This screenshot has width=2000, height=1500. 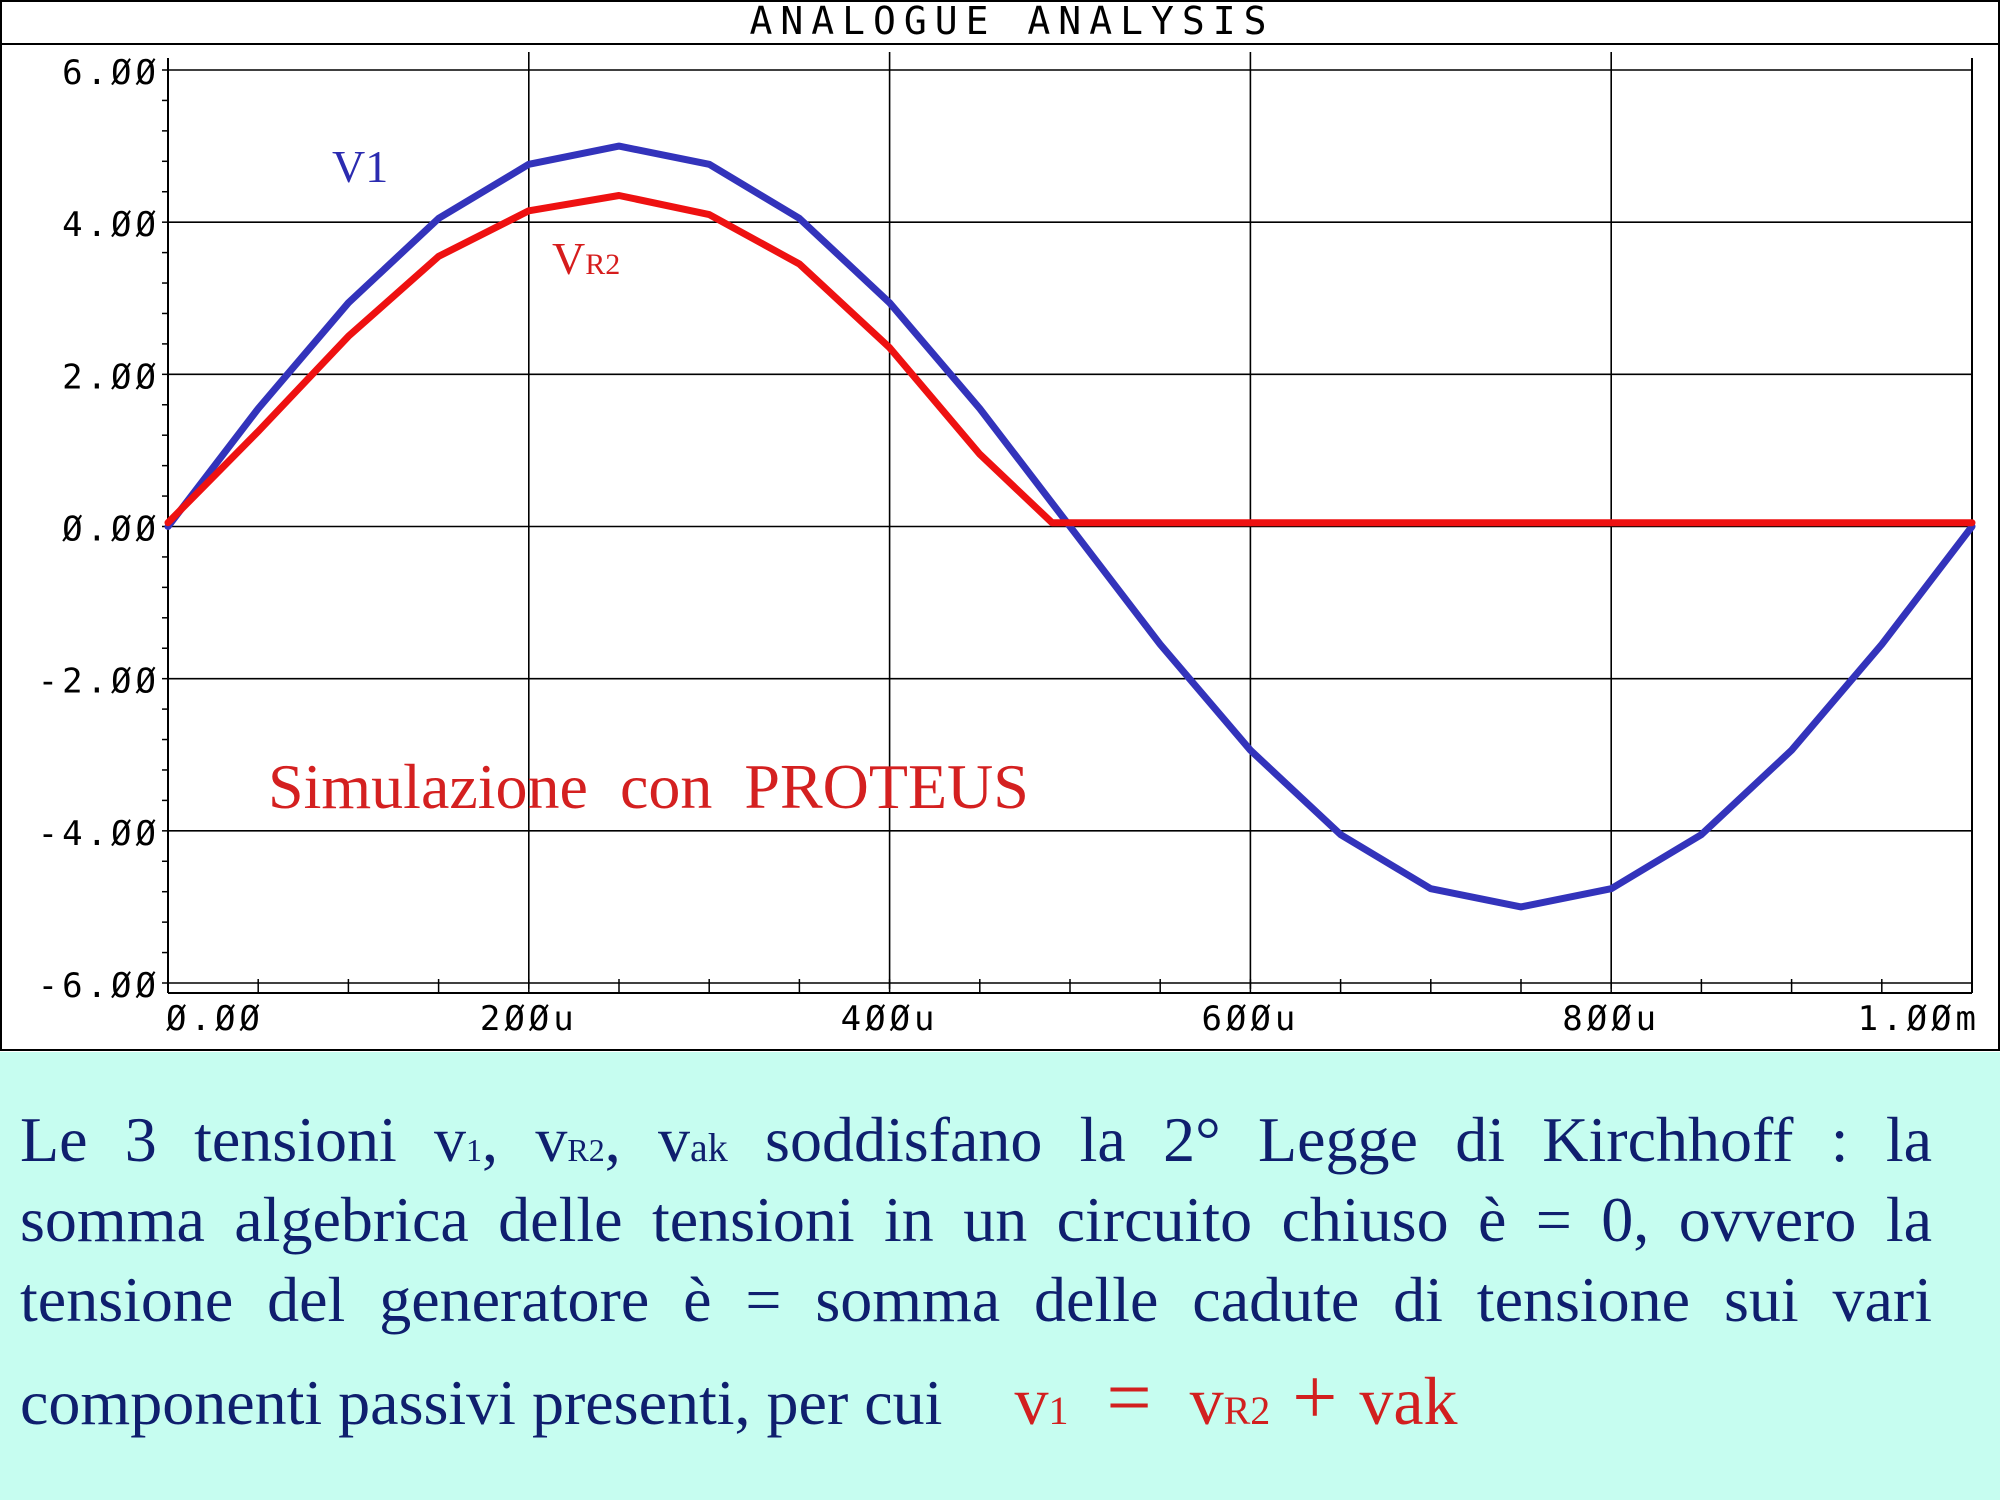 What do you see at coordinates (529, 1019) in the screenshot?
I see `x-tick-label: 2ØØu` at bounding box center [529, 1019].